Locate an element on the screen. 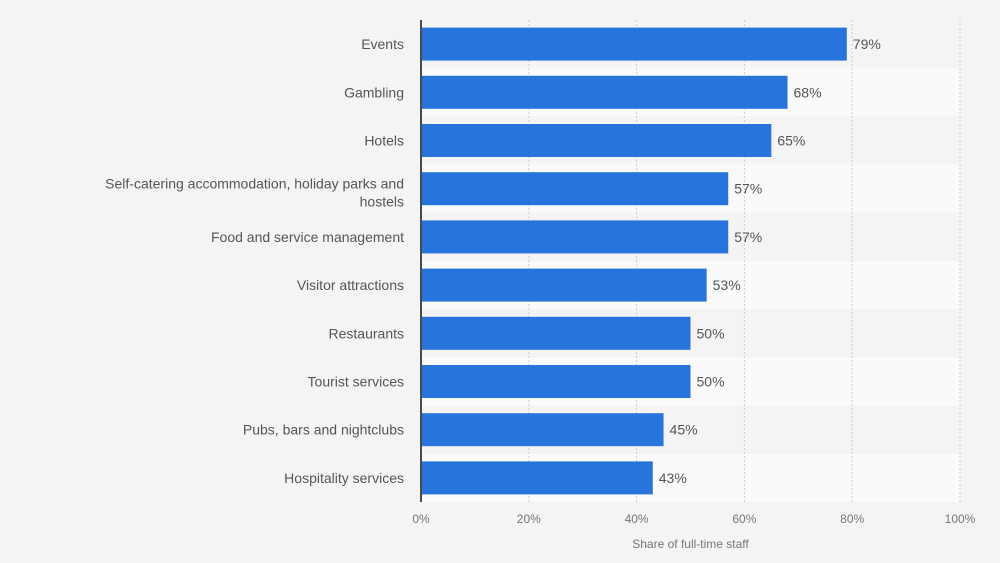 This screenshot has height=563, width=1000. category-label: Events is located at coordinates (382, 44).